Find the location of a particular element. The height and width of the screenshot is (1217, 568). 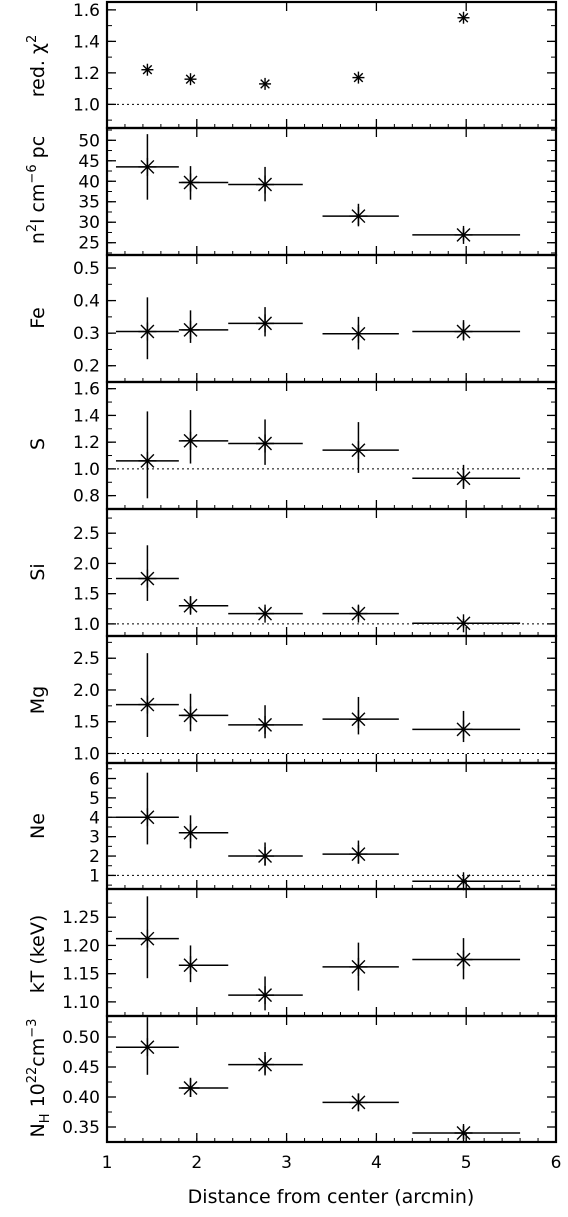

panel-Fe: 0.2 0.3 0.4 0.5 is located at coordinates (315, 318).